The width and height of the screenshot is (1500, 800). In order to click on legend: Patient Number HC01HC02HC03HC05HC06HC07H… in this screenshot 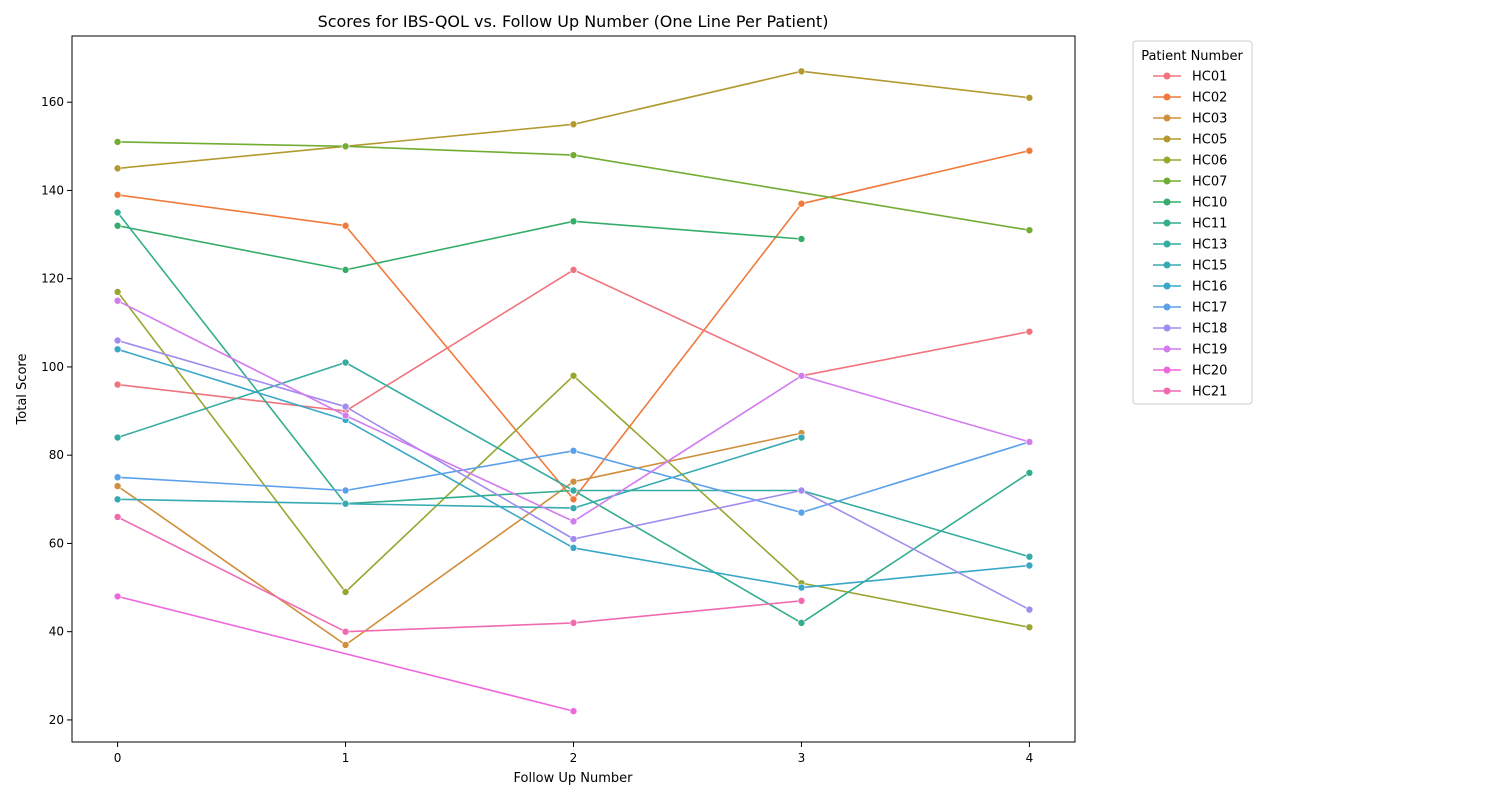, I will do `click(1192, 222)`.